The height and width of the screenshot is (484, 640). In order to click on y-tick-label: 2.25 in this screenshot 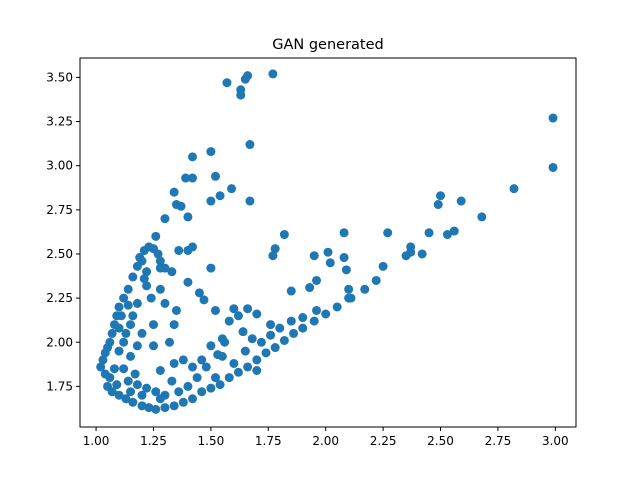, I will do `click(59, 298)`.